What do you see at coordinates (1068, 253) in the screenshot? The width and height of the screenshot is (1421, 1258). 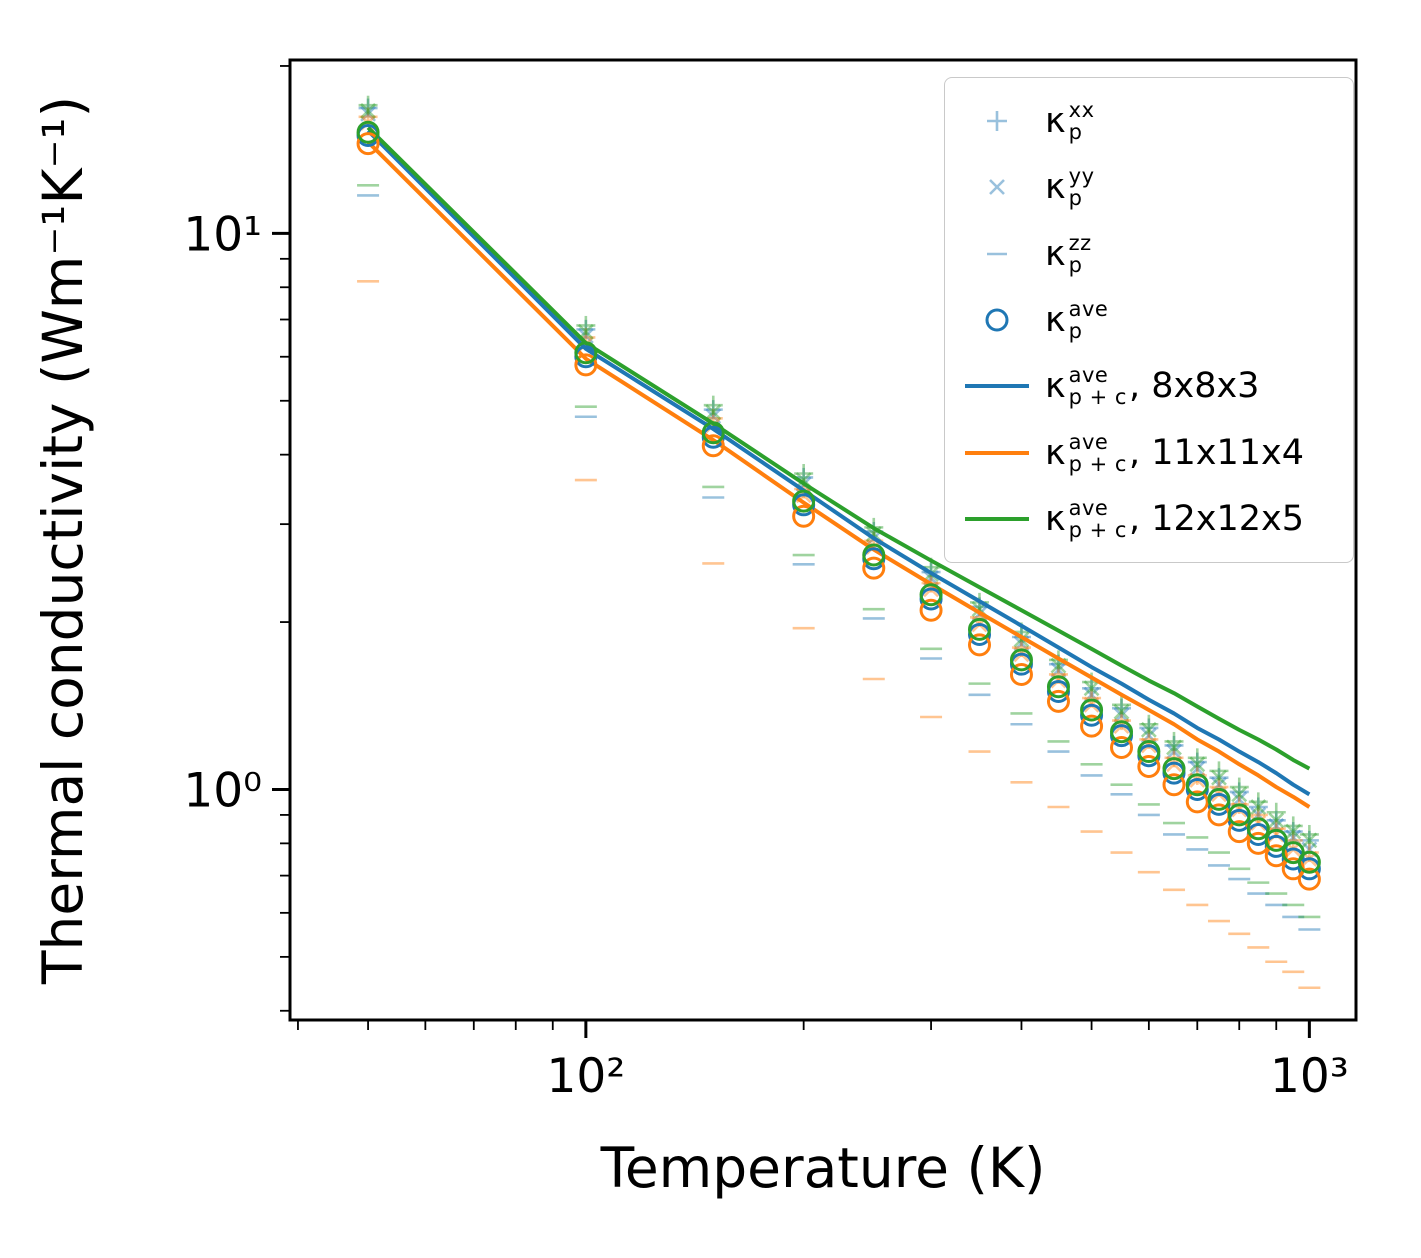 I see `legend-label: κ zz p` at bounding box center [1068, 253].